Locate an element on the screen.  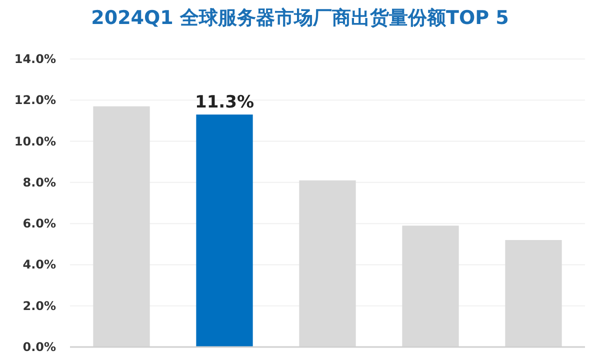
y-tick-label: 12.0% is located at coordinates (35, 100).